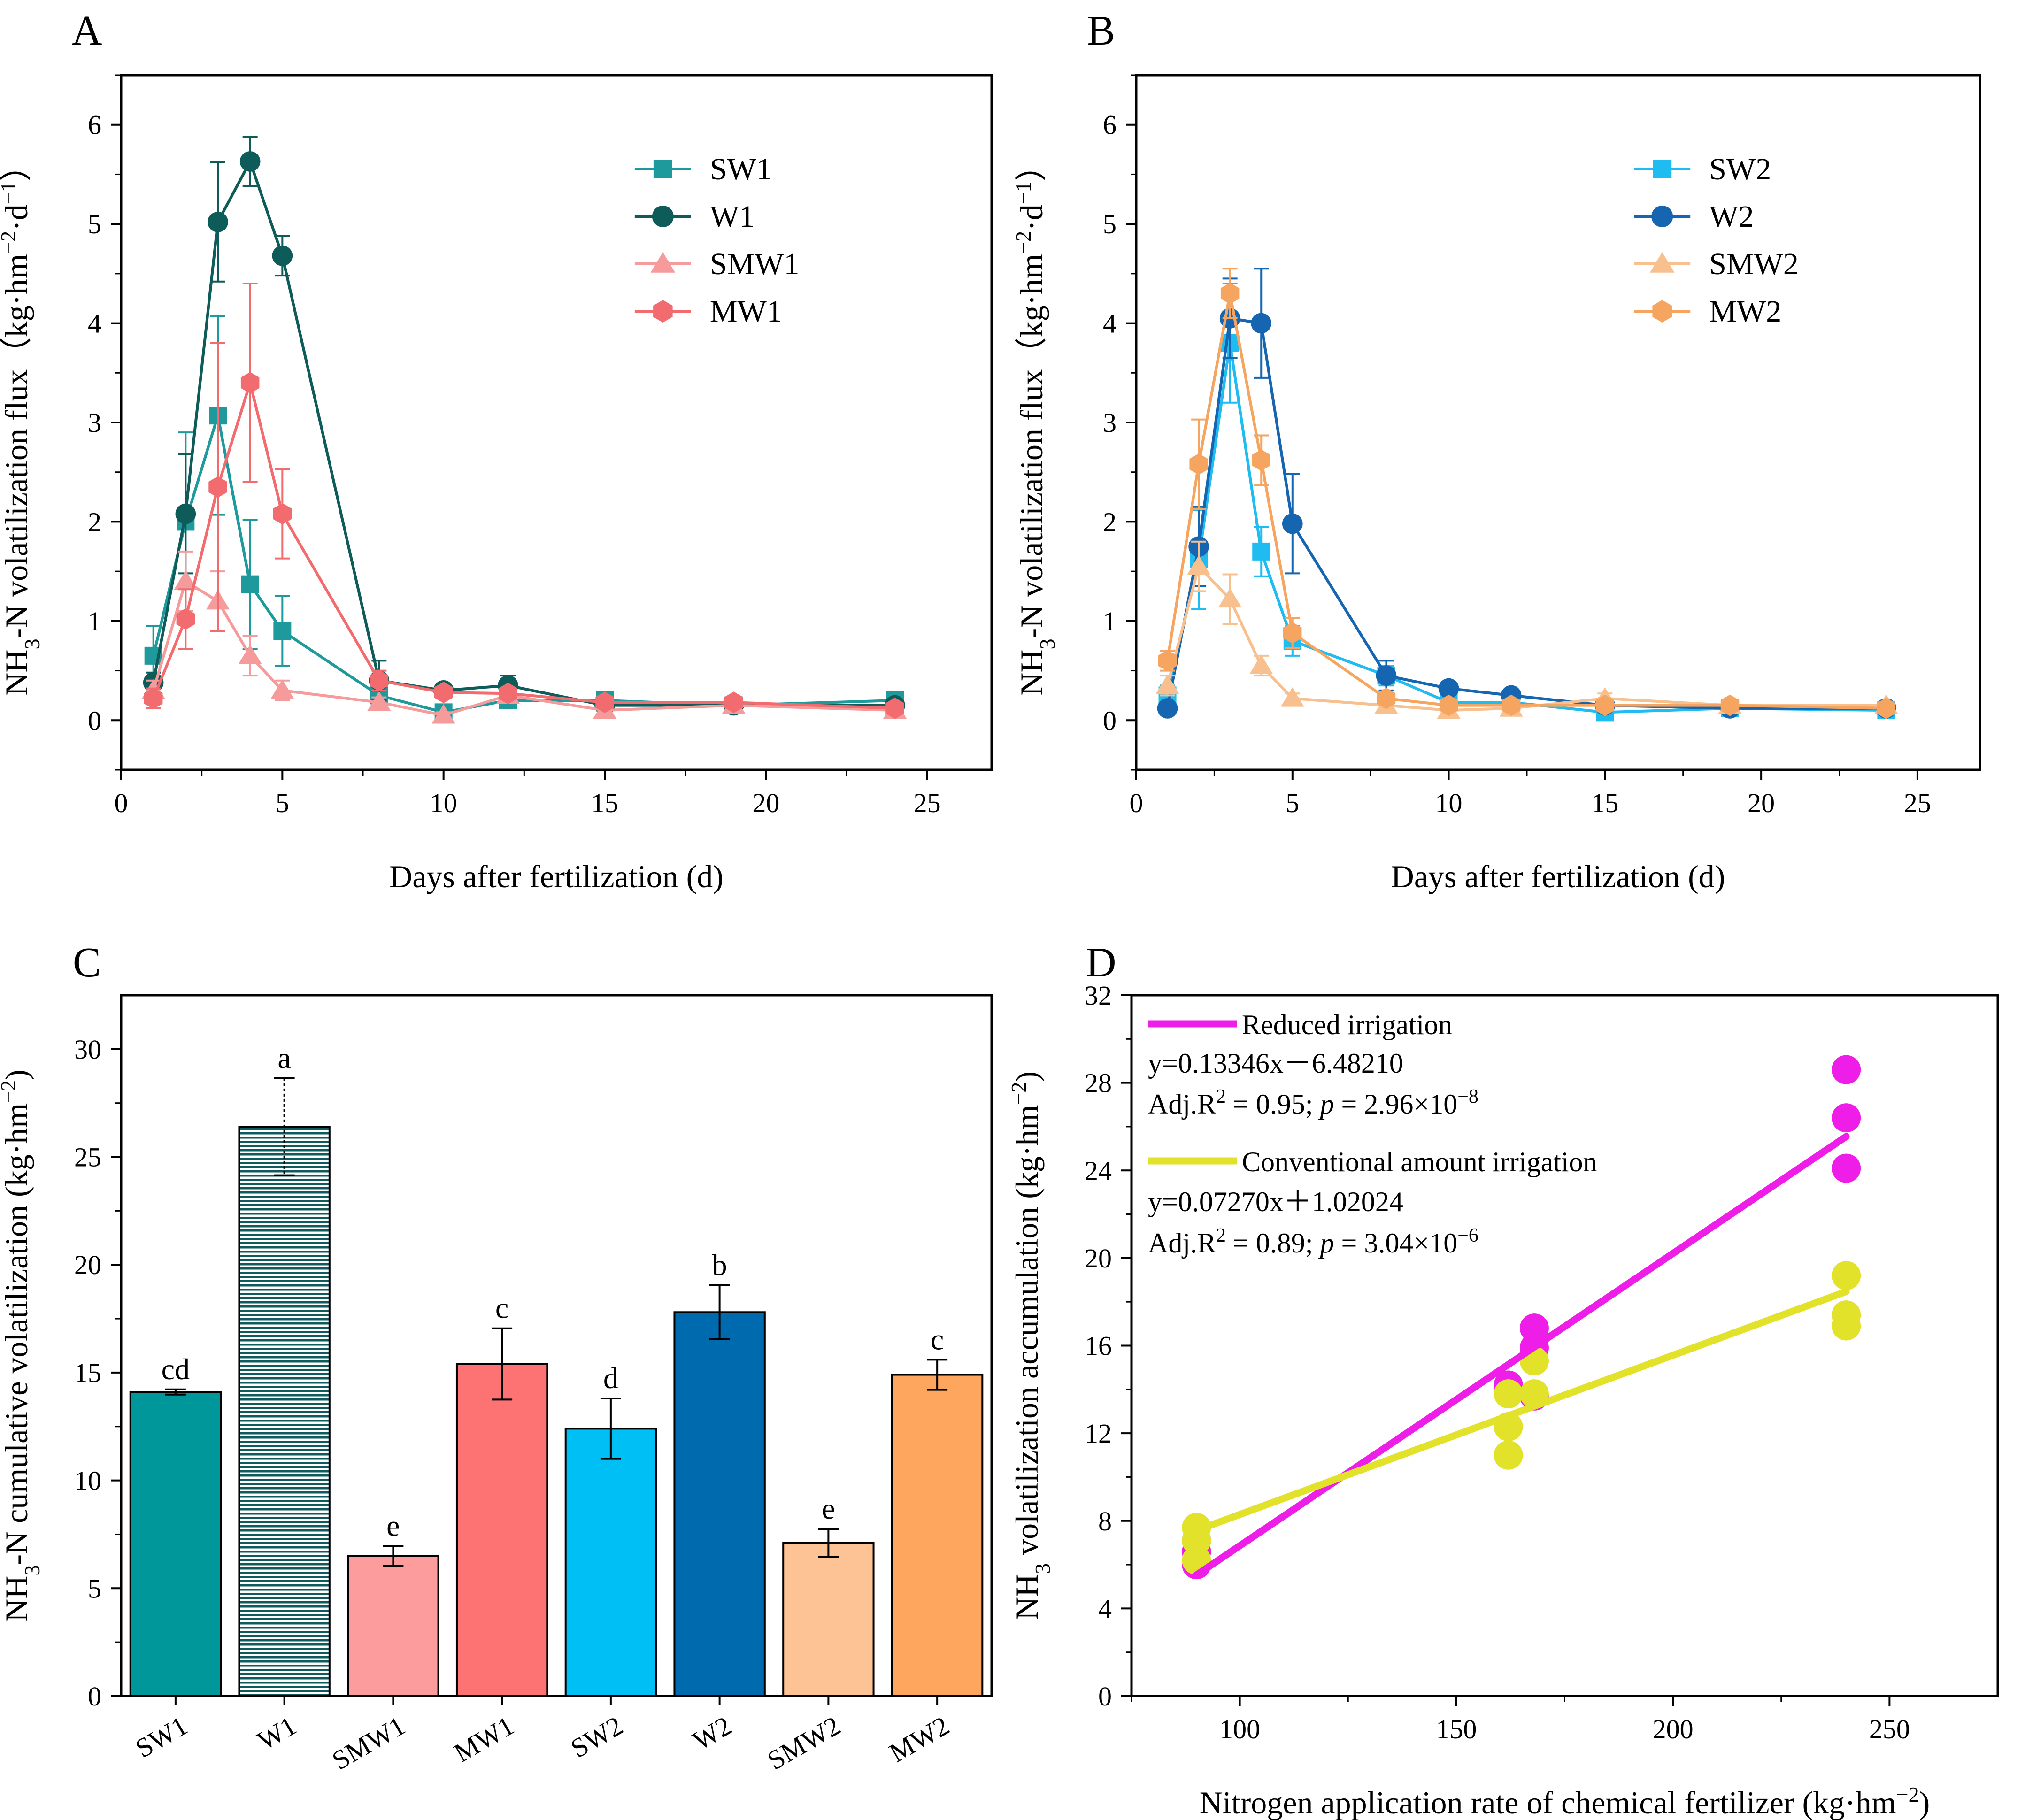  What do you see at coordinates (1239, 1729) in the screenshot?
I see `x-tick-label: 100` at bounding box center [1239, 1729].